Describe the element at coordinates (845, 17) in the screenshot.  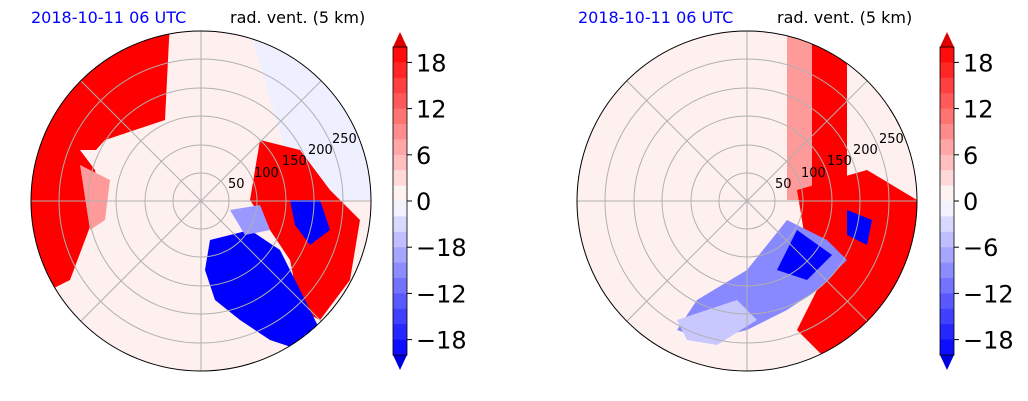
I see `chart-title-right-variable: rad. vent. (5 km)` at that location.